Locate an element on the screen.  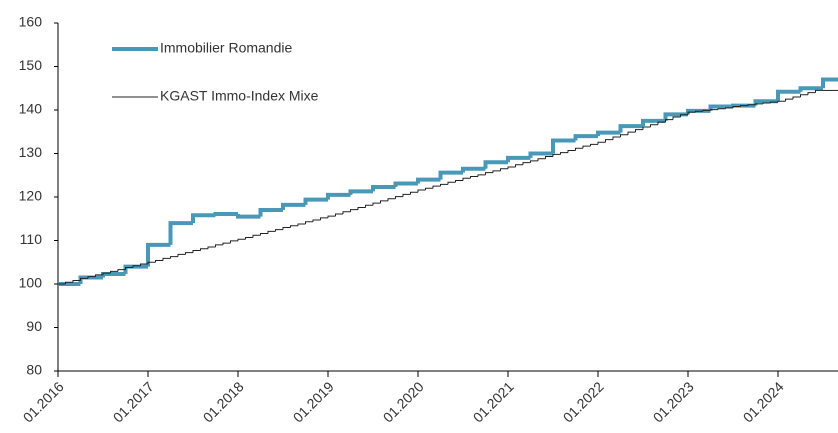
legend-label: Immobilier Romandie is located at coordinates (226, 48).